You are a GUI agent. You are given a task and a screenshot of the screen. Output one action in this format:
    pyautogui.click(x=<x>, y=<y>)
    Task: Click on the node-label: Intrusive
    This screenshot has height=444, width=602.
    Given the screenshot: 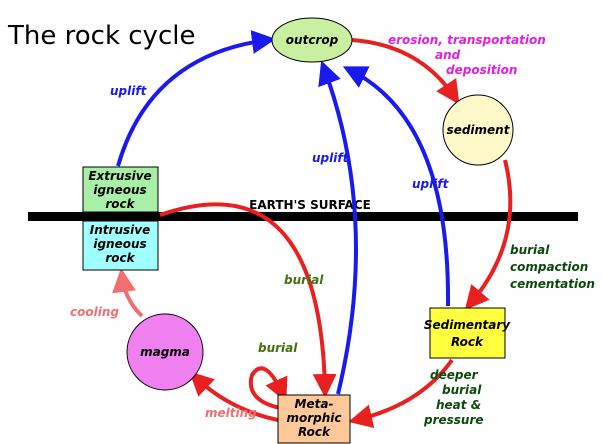 What is the action you would take?
    pyautogui.click(x=120, y=230)
    